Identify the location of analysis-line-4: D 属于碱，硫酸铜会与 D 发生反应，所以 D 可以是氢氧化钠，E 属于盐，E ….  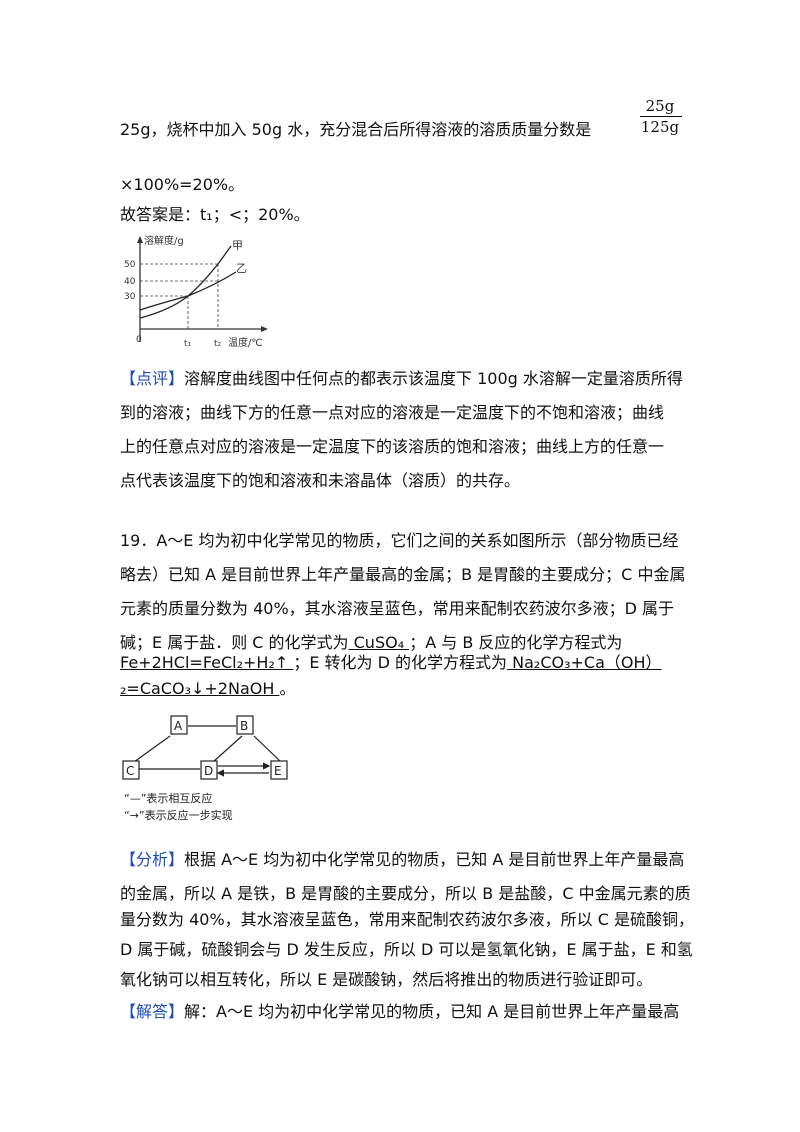
(406, 949).